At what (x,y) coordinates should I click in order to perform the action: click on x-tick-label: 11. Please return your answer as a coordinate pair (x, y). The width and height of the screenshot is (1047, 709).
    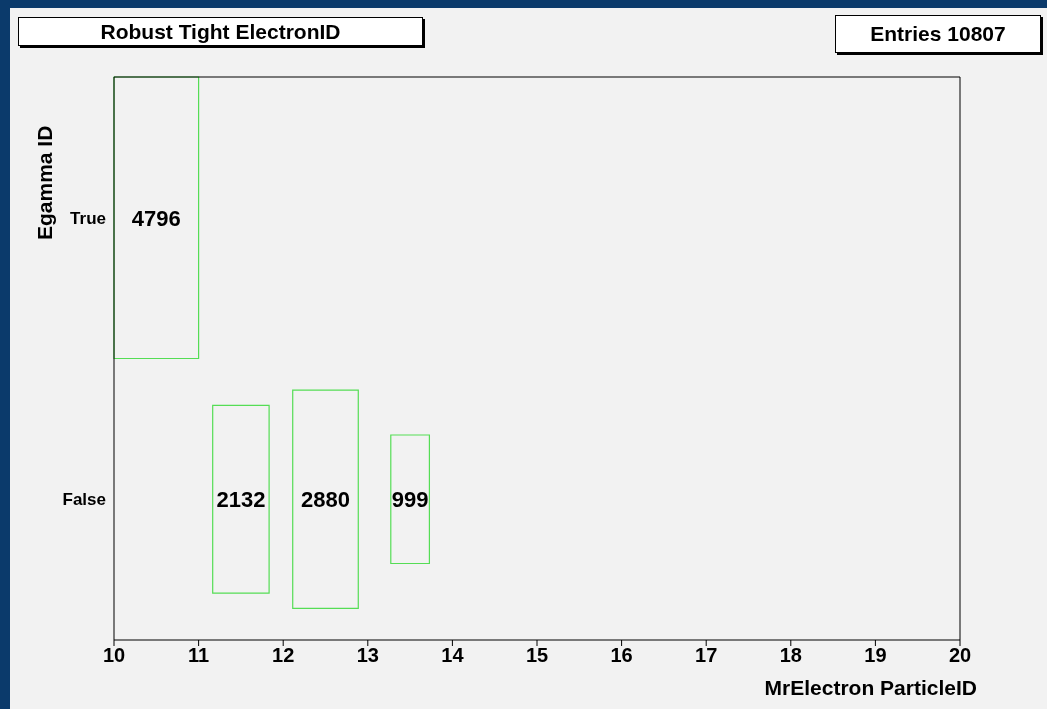
    Looking at the image, I should click on (199, 655).